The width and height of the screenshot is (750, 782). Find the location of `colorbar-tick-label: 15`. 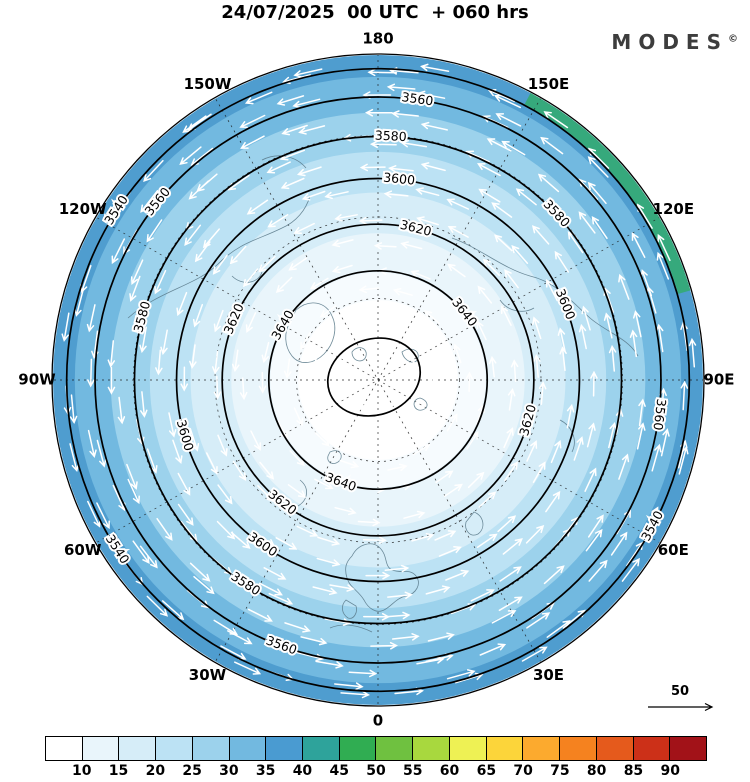

colorbar-tick-label: 15 is located at coordinates (118, 771).